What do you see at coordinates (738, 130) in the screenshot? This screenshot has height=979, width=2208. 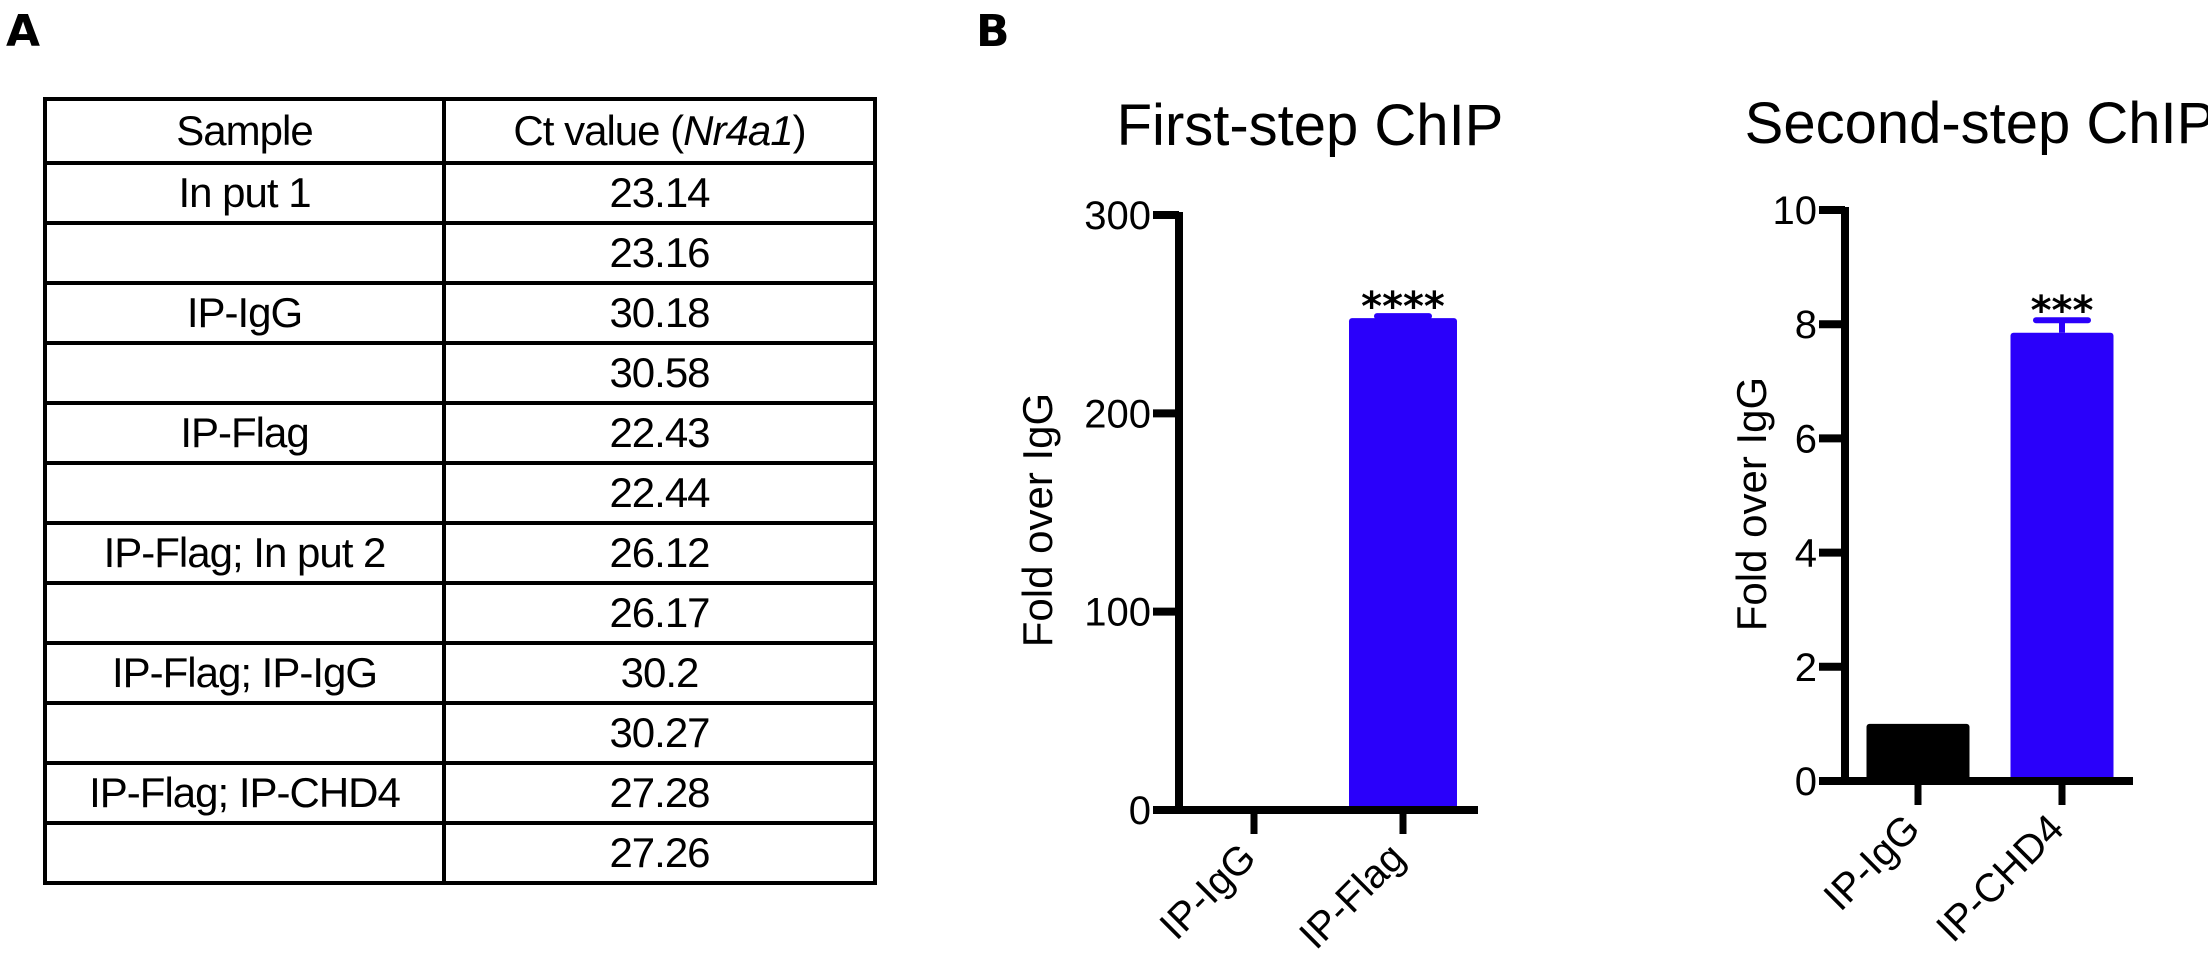 I see `ct-header-gene: Nr4a1` at bounding box center [738, 130].